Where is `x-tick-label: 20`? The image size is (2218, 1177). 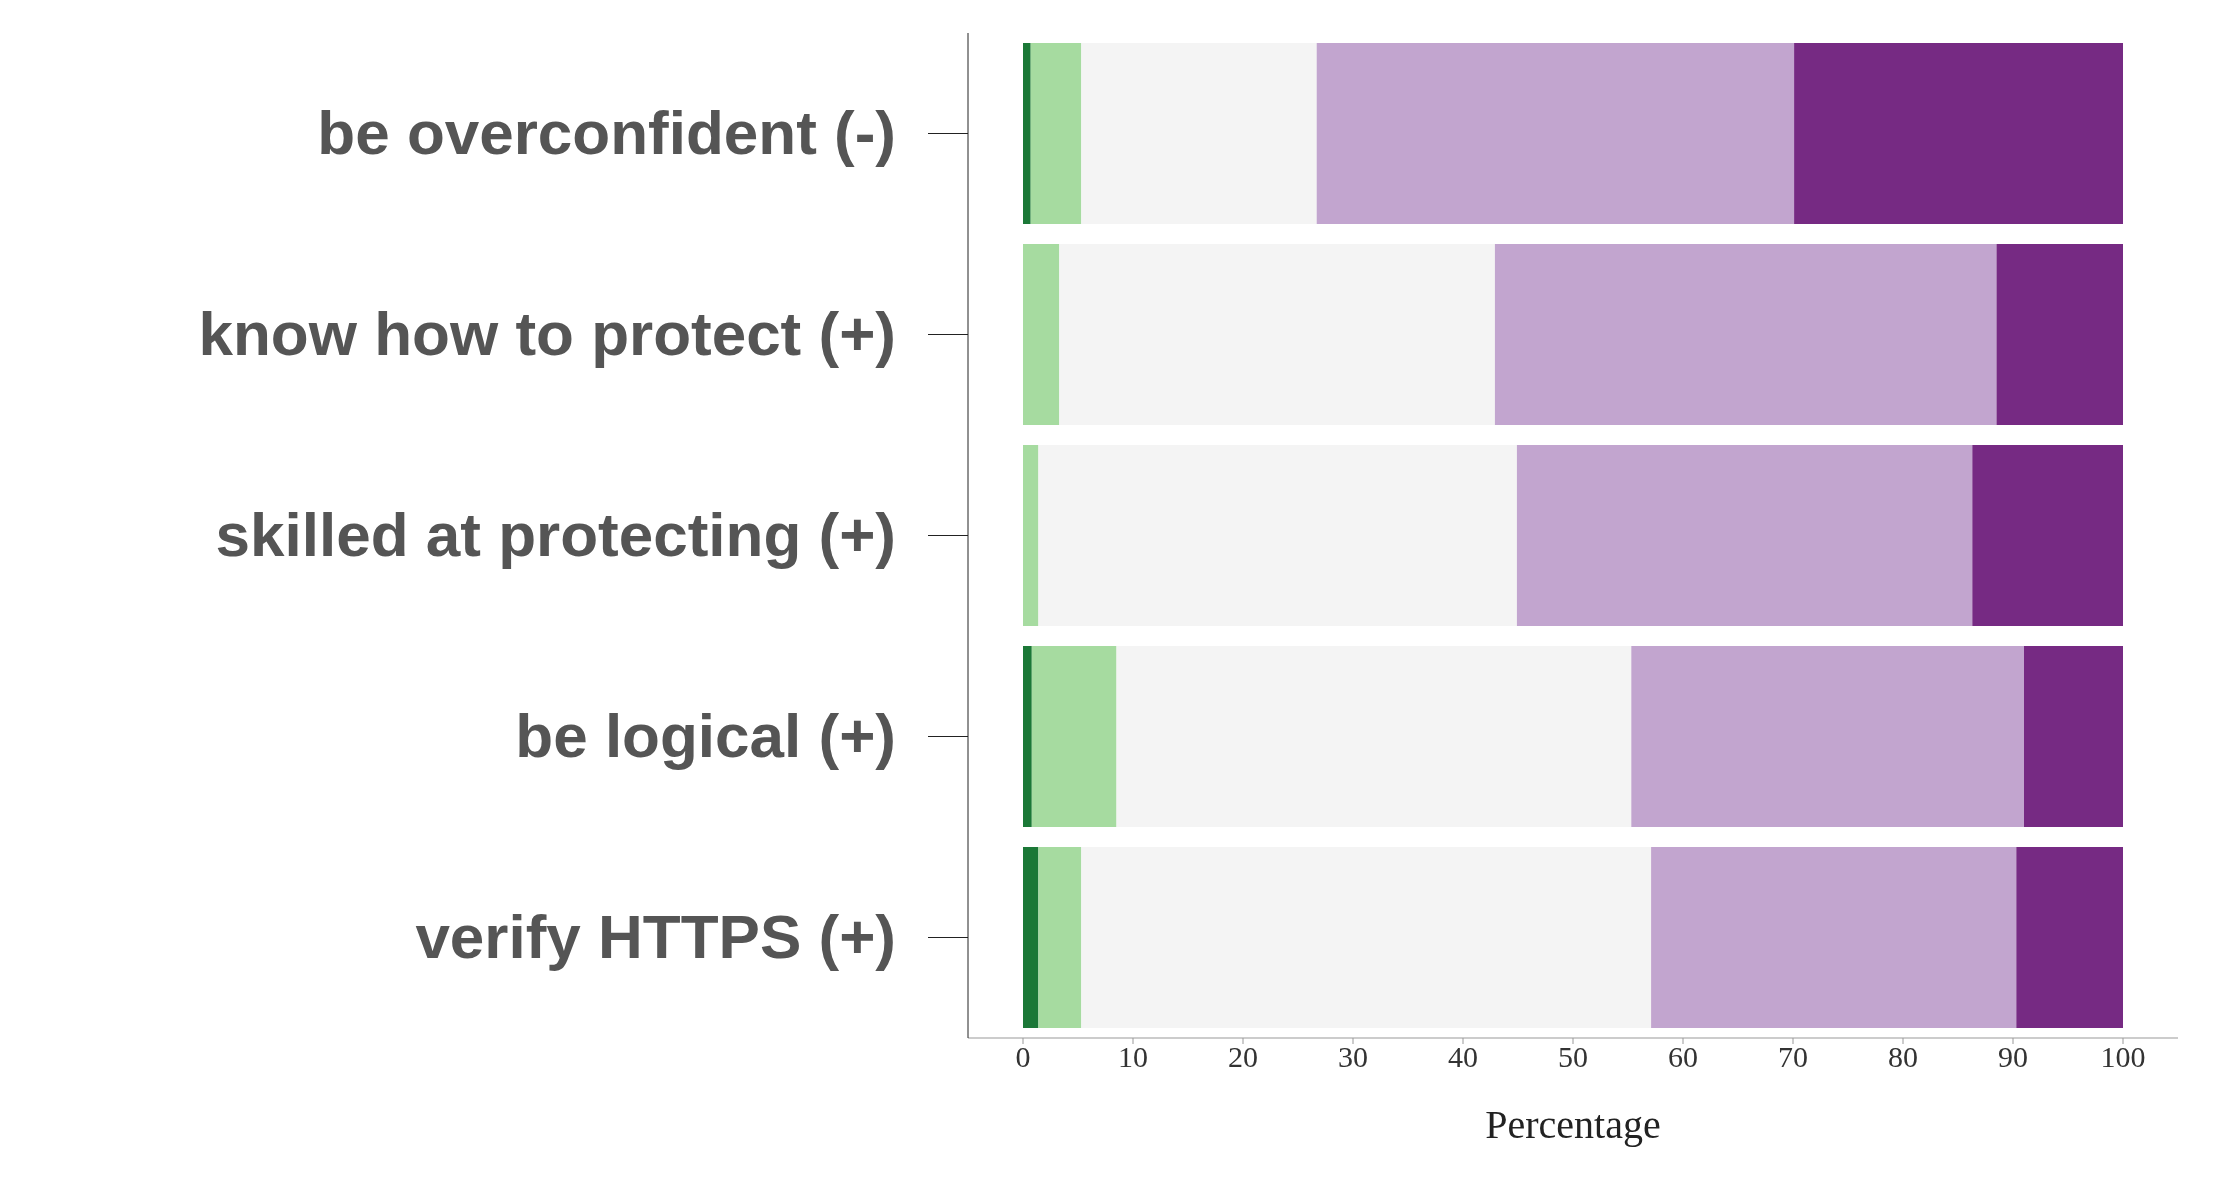 x-tick-label: 20 is located at coordinates (1243, 1057).